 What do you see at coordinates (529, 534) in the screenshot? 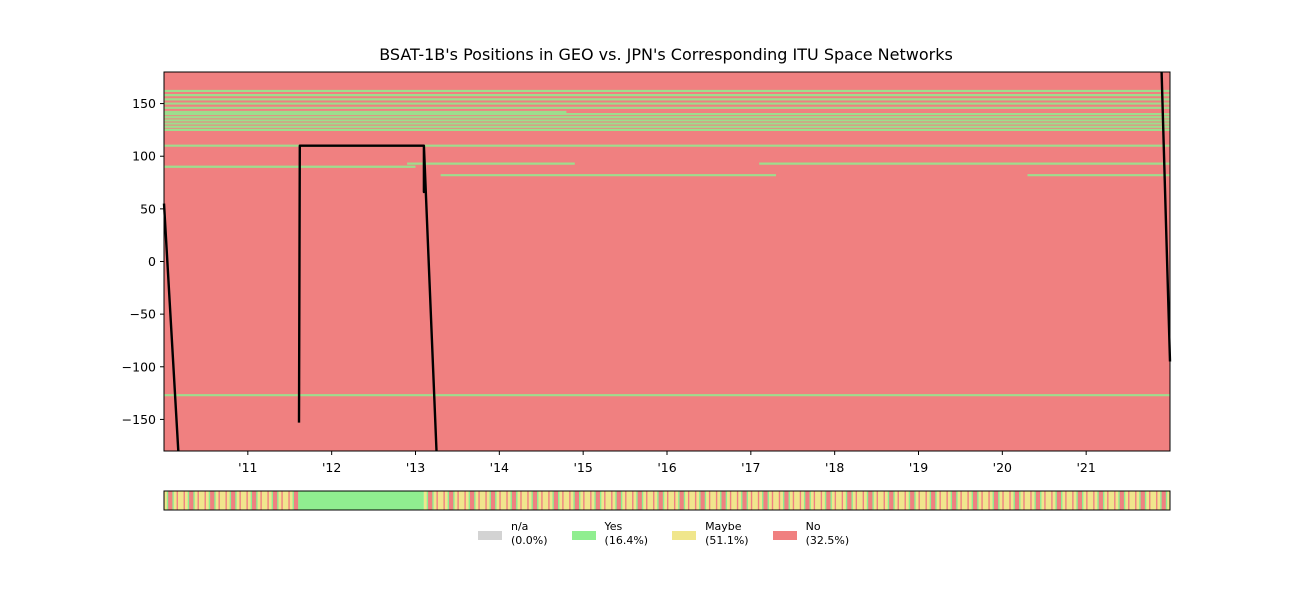
I see `legend-text: n/a (0.0%)` at bounding box center [529, 534].